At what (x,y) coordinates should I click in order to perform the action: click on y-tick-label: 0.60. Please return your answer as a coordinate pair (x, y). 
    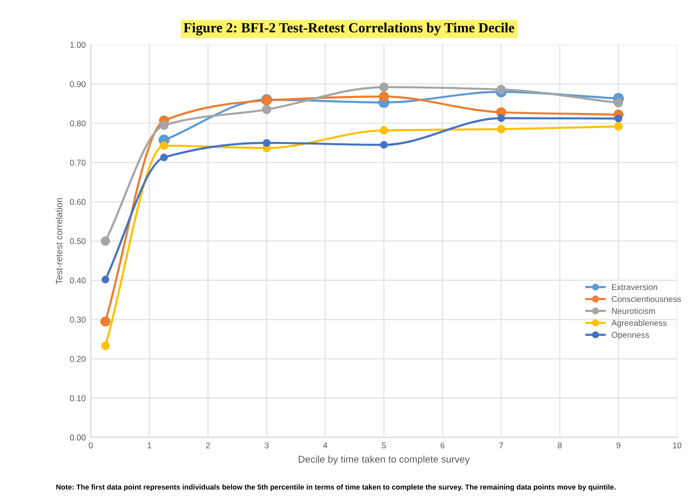
    Looking at the image, I should click on (78, 201).